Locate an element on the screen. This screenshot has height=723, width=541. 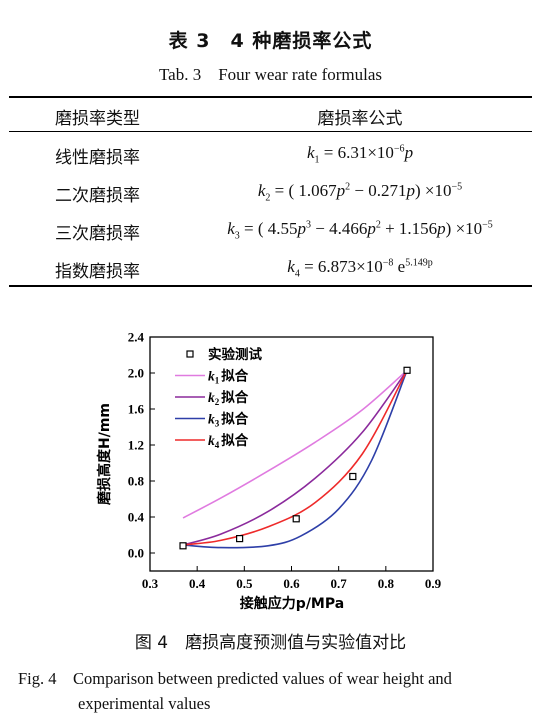
y-tick-label: 1.6 is located at coordinates (136, 409).